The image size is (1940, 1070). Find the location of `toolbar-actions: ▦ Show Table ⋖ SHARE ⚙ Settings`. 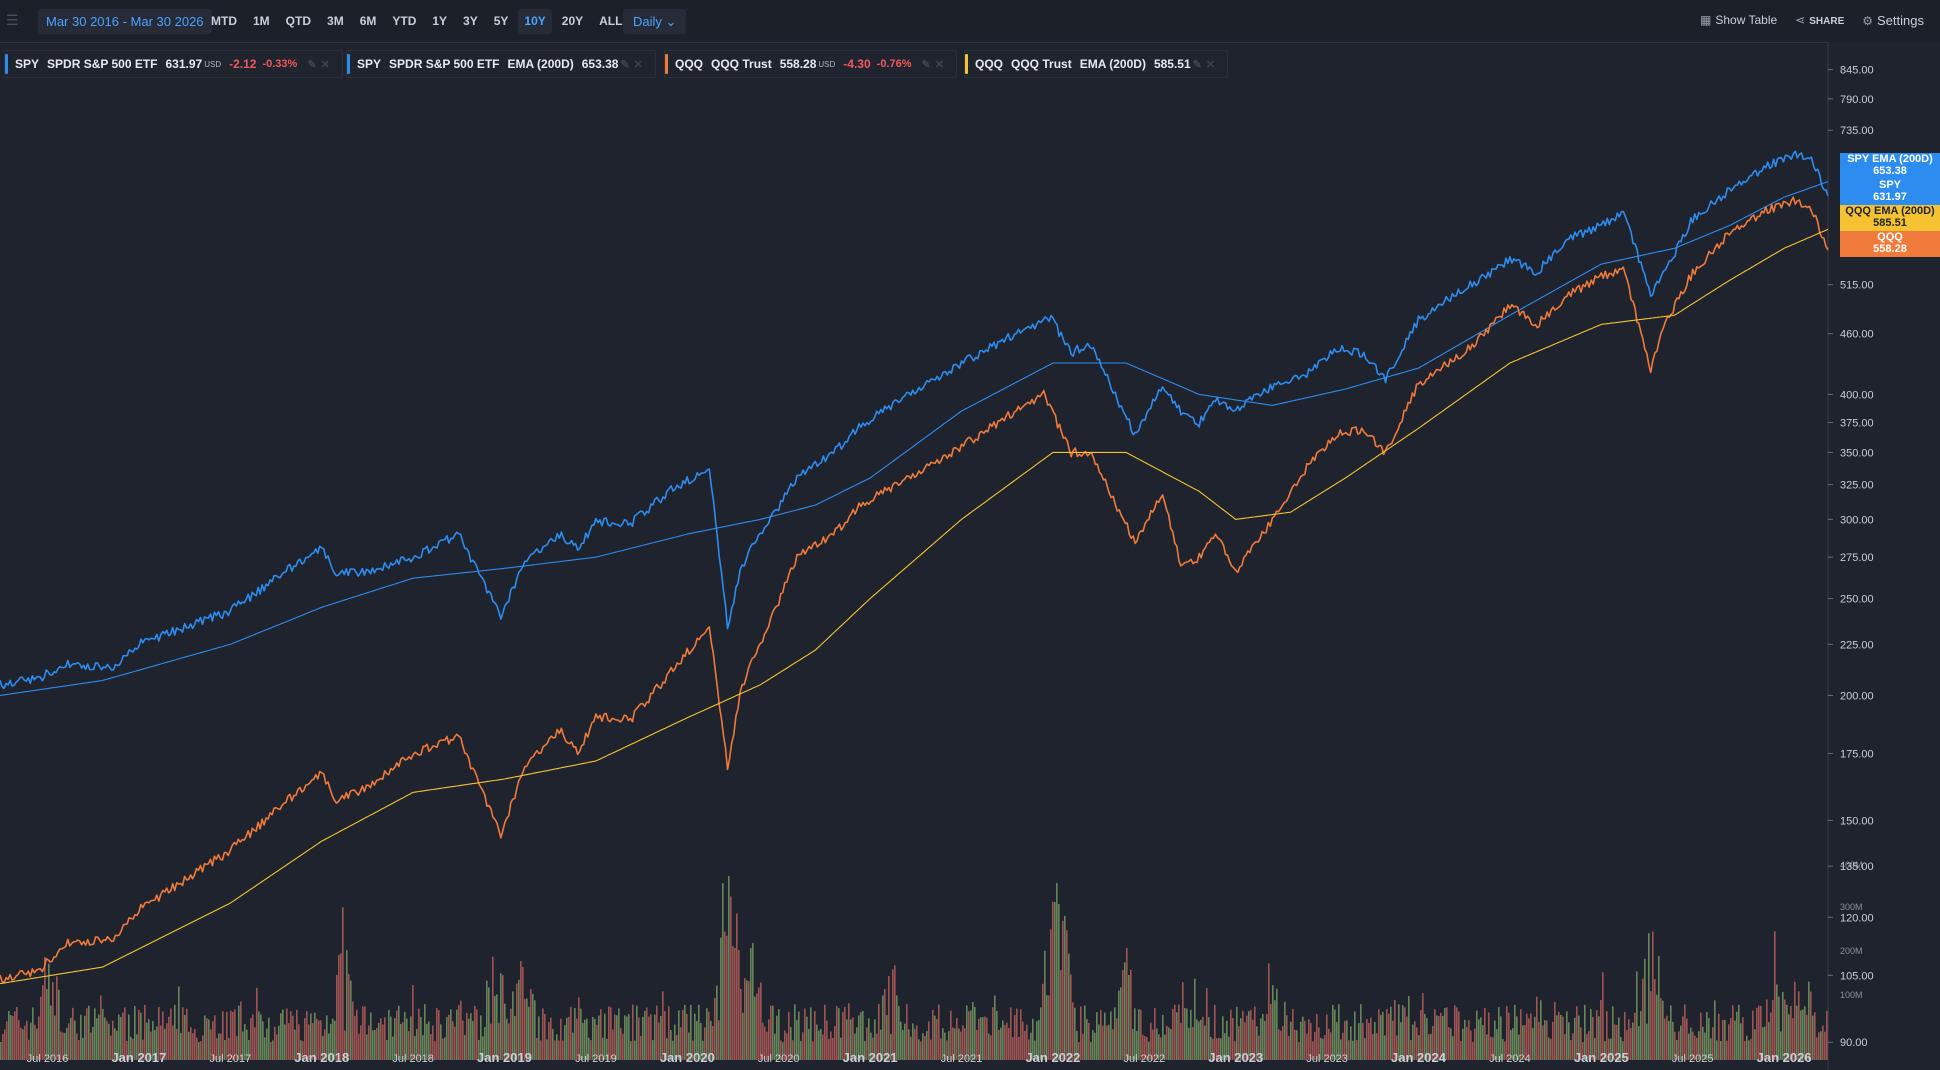

toolbar-actions: ▦ Show Table ⋖ SHARE ⚙ Settings is located at coordinates (1812, 20).